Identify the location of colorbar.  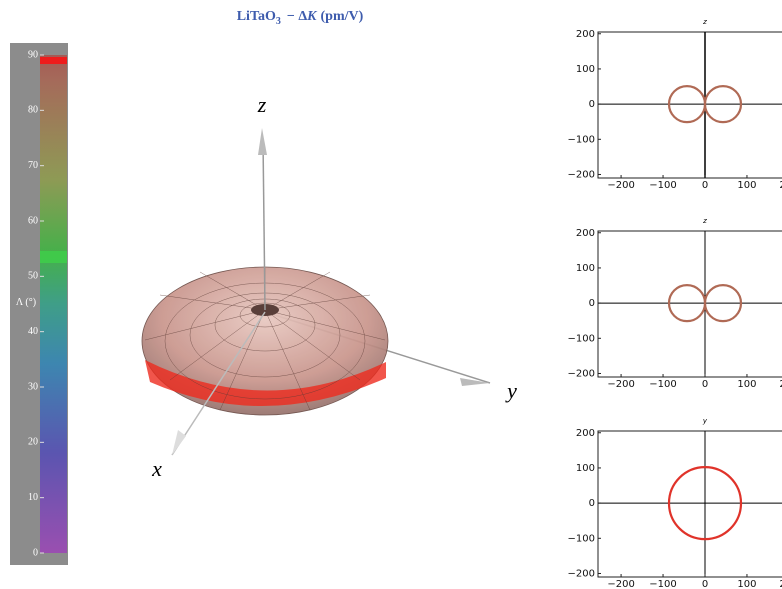
(53, 304).